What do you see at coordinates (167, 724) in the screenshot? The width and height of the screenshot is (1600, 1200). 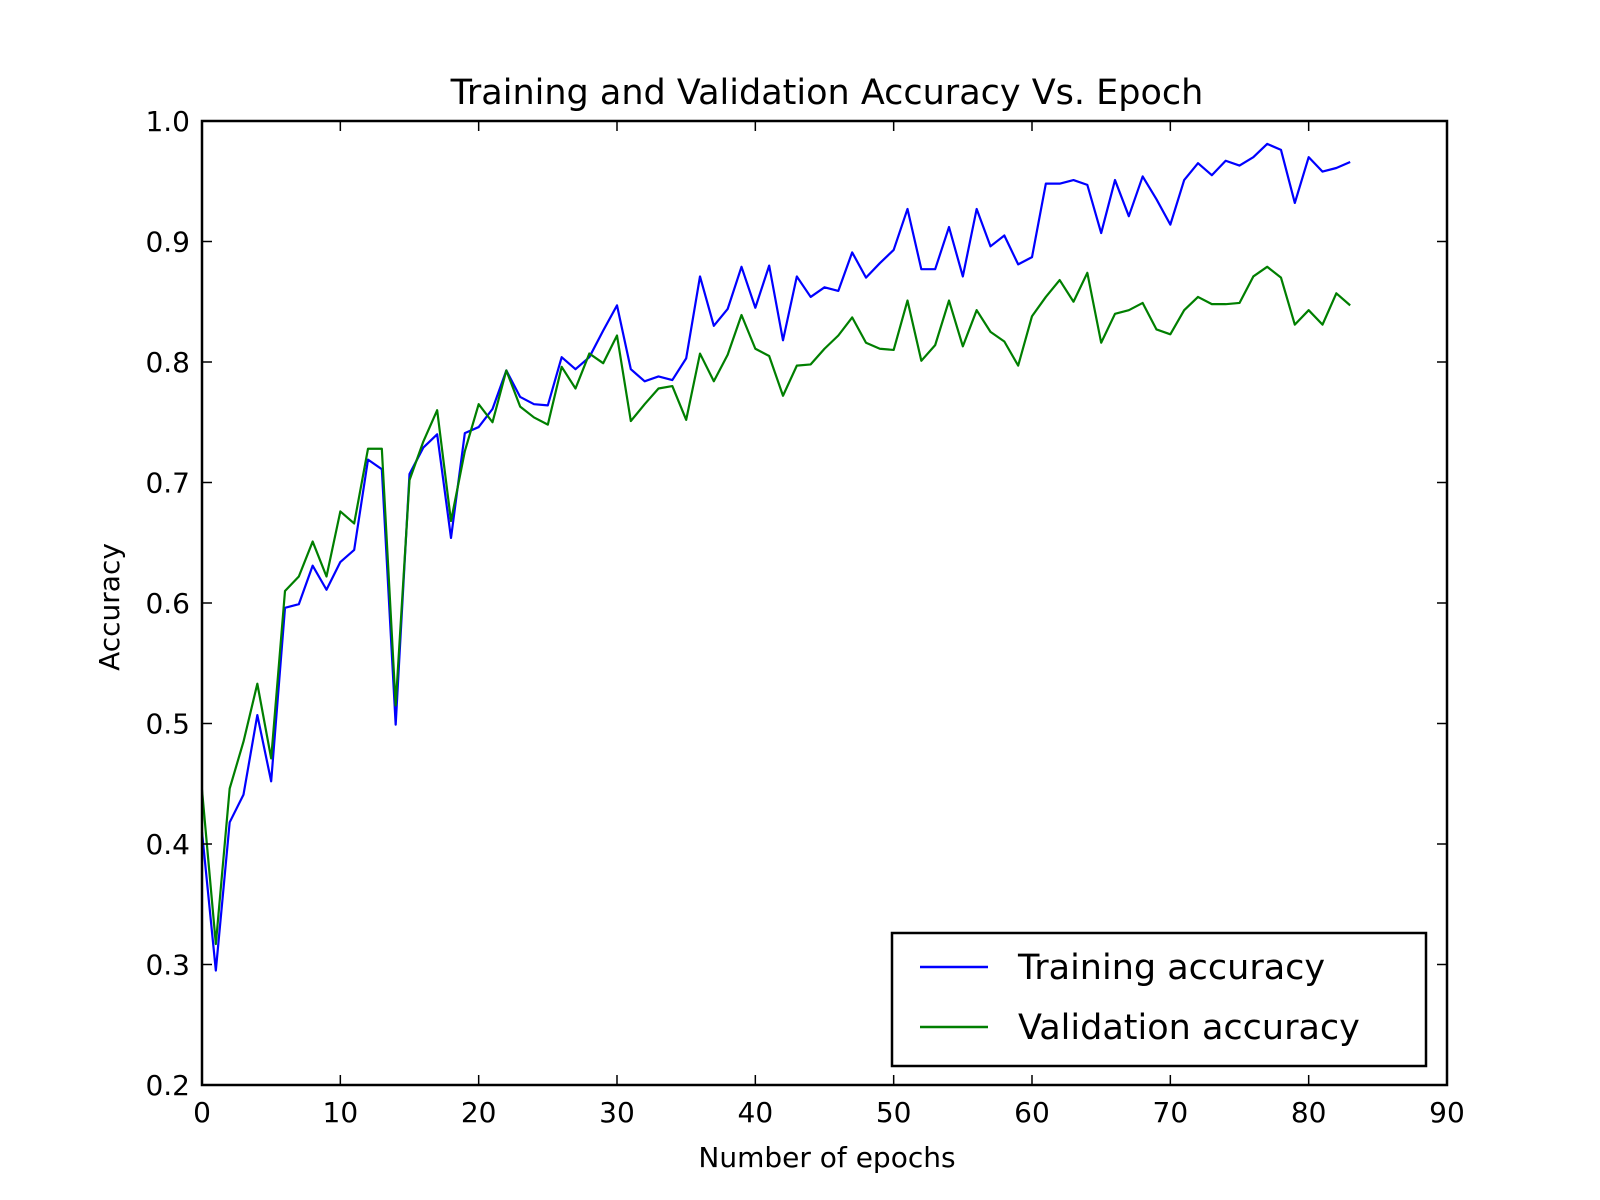 I see `y-tick-label: 0.5` at bounding box center [167, 724].